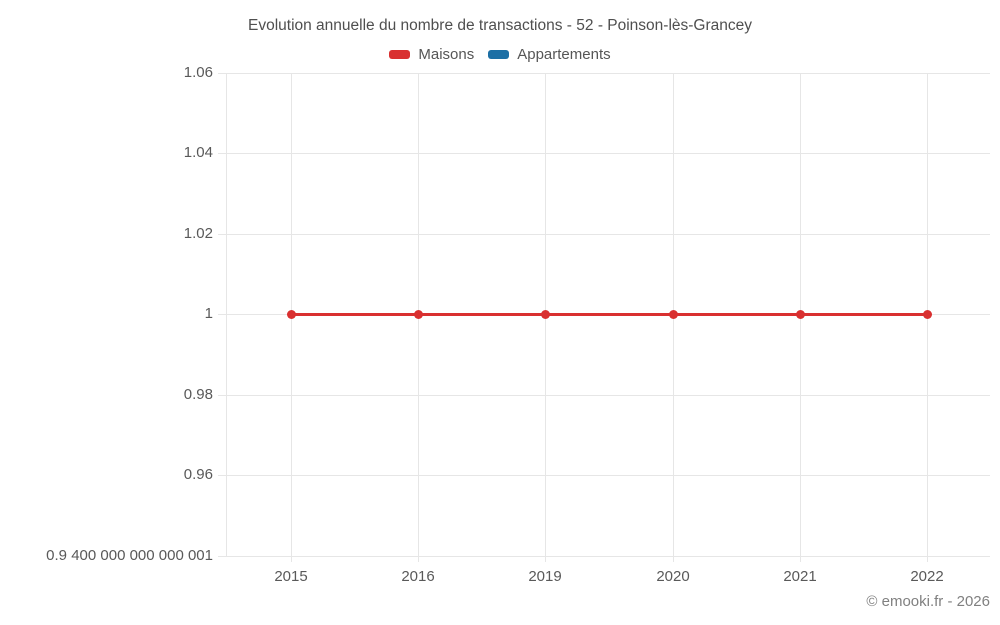 The height and width of the screenshot is (625, 1000). I want to click on y-tick-label: 0.96, so click(198, 474).